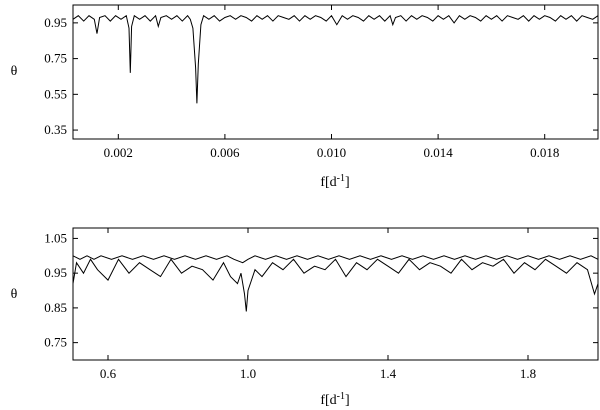  I want to click on bottom-x-tick-label: 1.8, so click(528, 373).